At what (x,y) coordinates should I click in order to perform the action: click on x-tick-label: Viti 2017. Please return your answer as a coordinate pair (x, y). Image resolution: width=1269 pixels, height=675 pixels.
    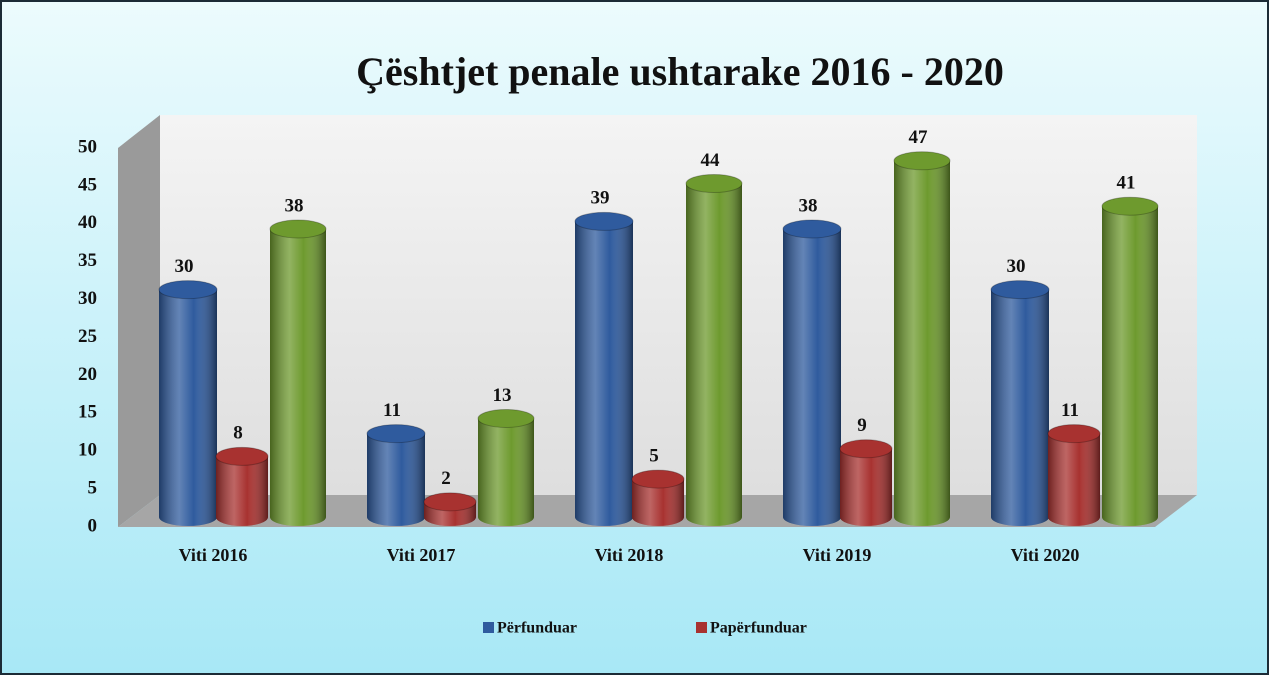
    Looking at the image, I should click on (421, 555).